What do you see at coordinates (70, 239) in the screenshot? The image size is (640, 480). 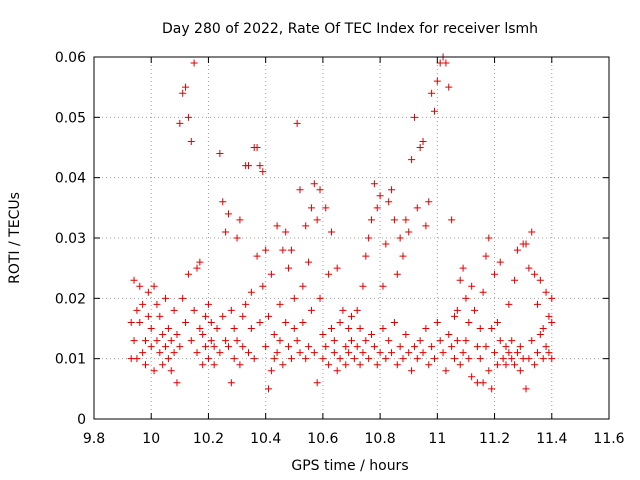 I see `y-tick-label: 0.03` at bounding box center [70, 239].